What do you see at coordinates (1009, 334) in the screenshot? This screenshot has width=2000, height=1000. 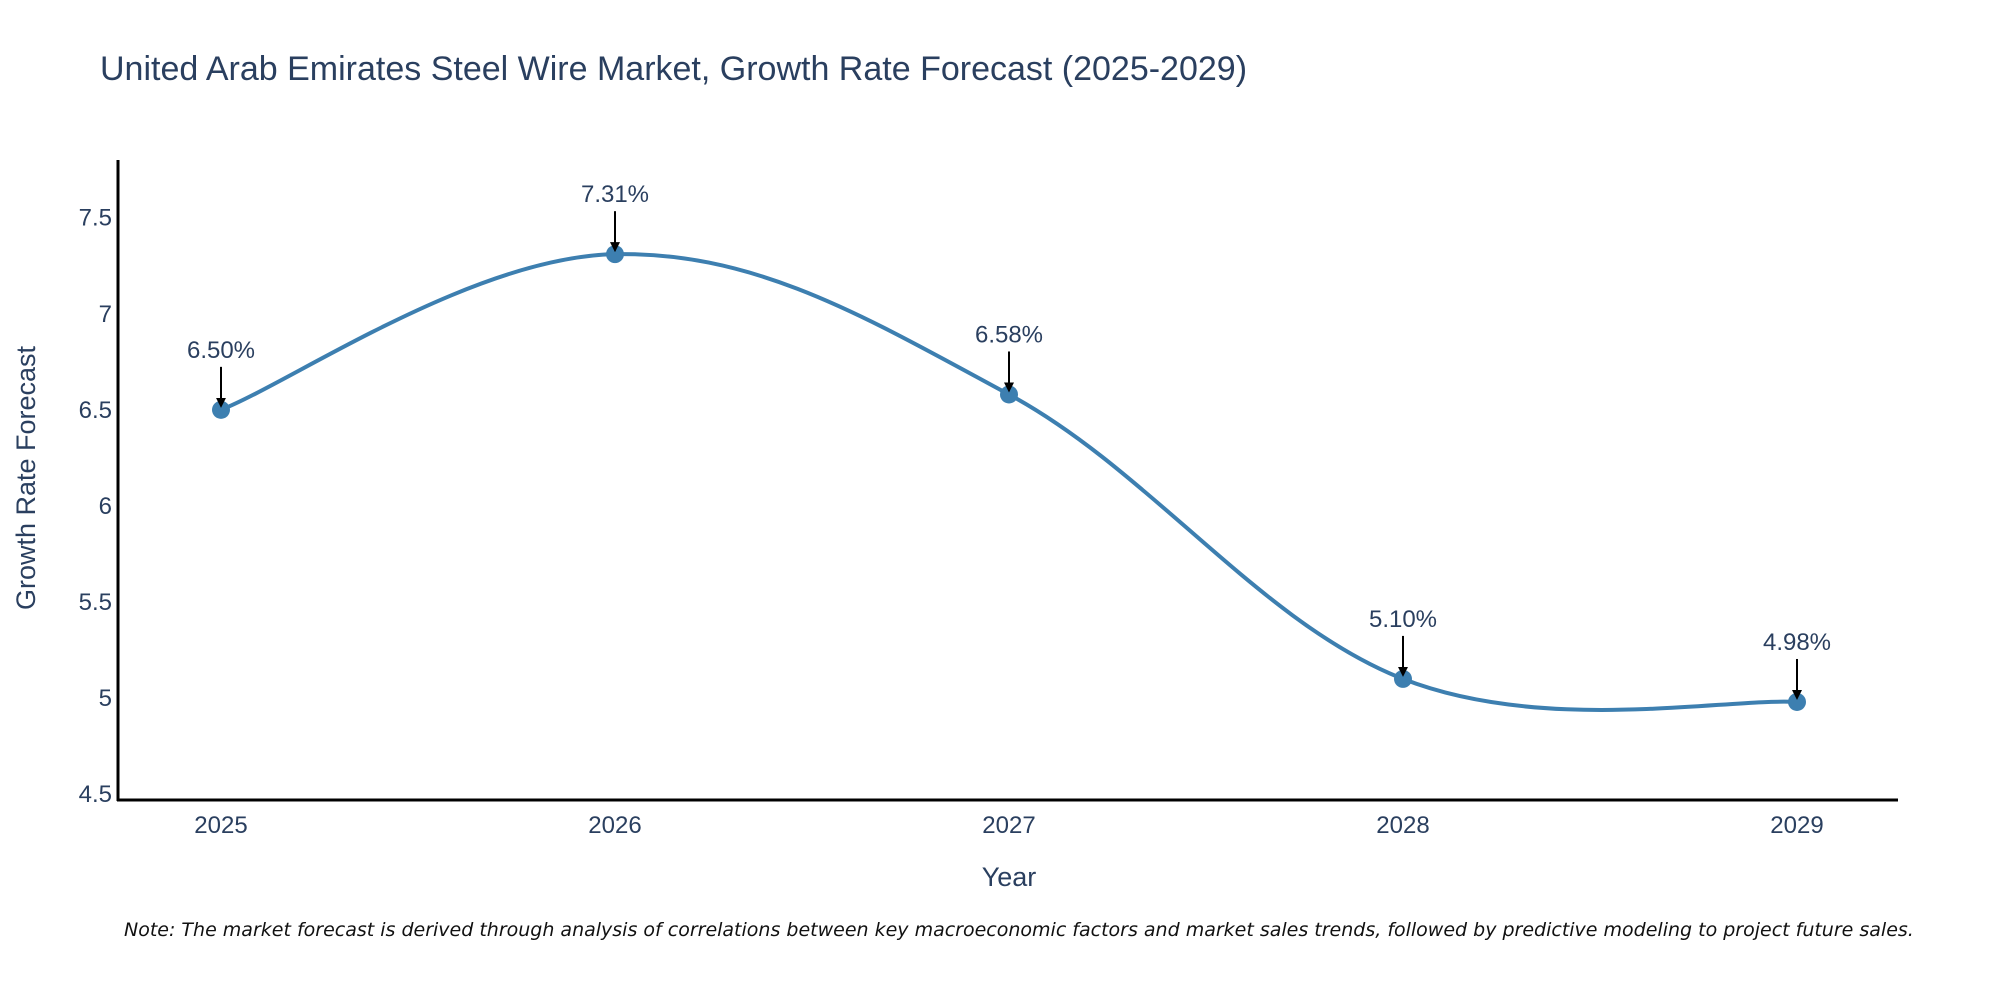 I see `data-label: 6.58%` at bounding box center [1009, 334].